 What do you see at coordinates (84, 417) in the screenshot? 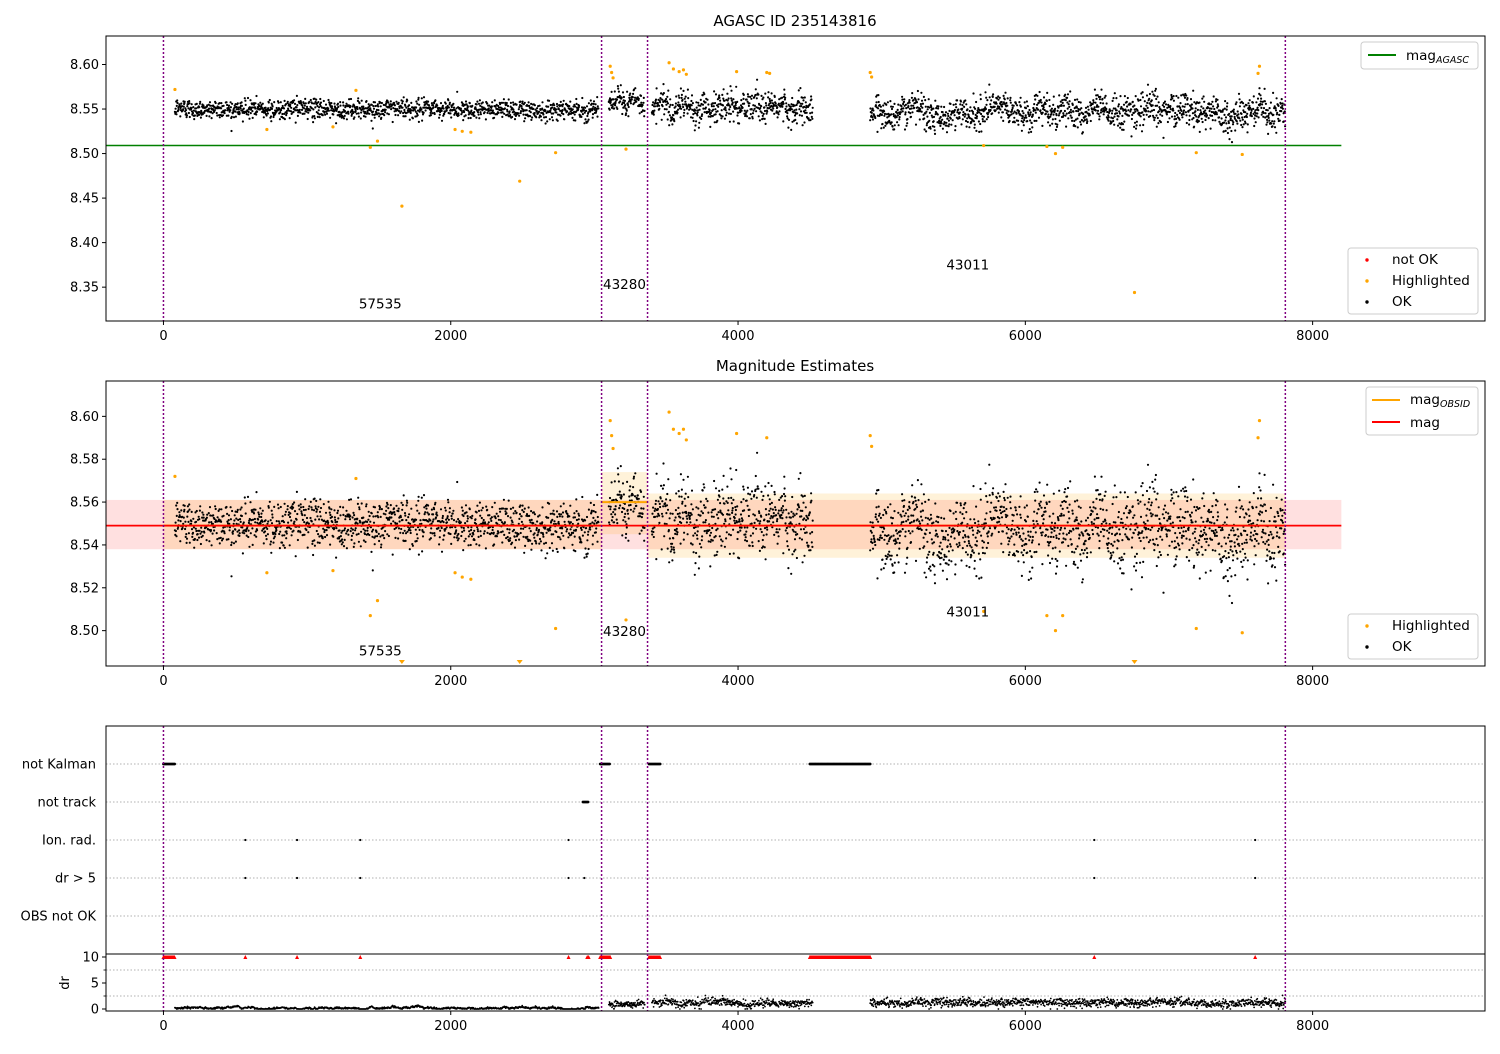
I see `y-tick-label: 8.60` at bounding box center [84, 417].